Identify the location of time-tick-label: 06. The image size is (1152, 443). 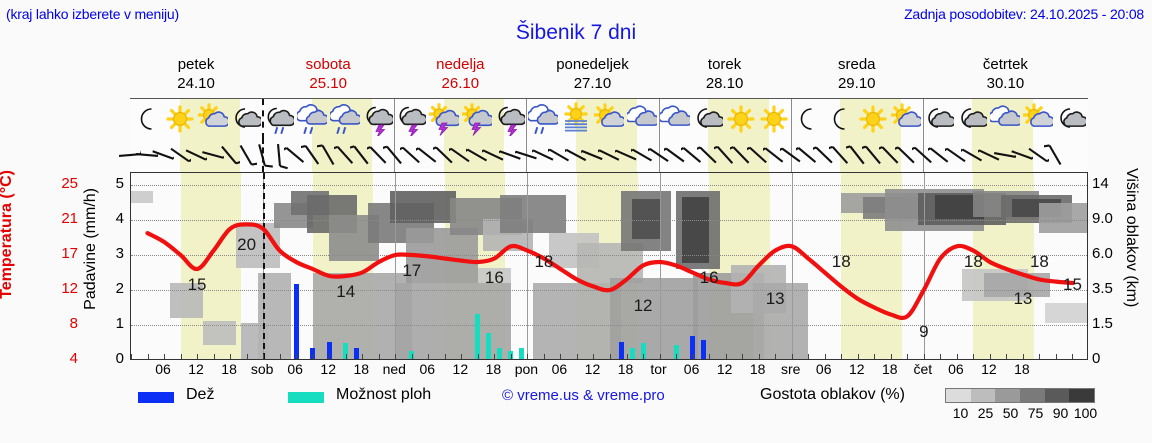
(956, 369).